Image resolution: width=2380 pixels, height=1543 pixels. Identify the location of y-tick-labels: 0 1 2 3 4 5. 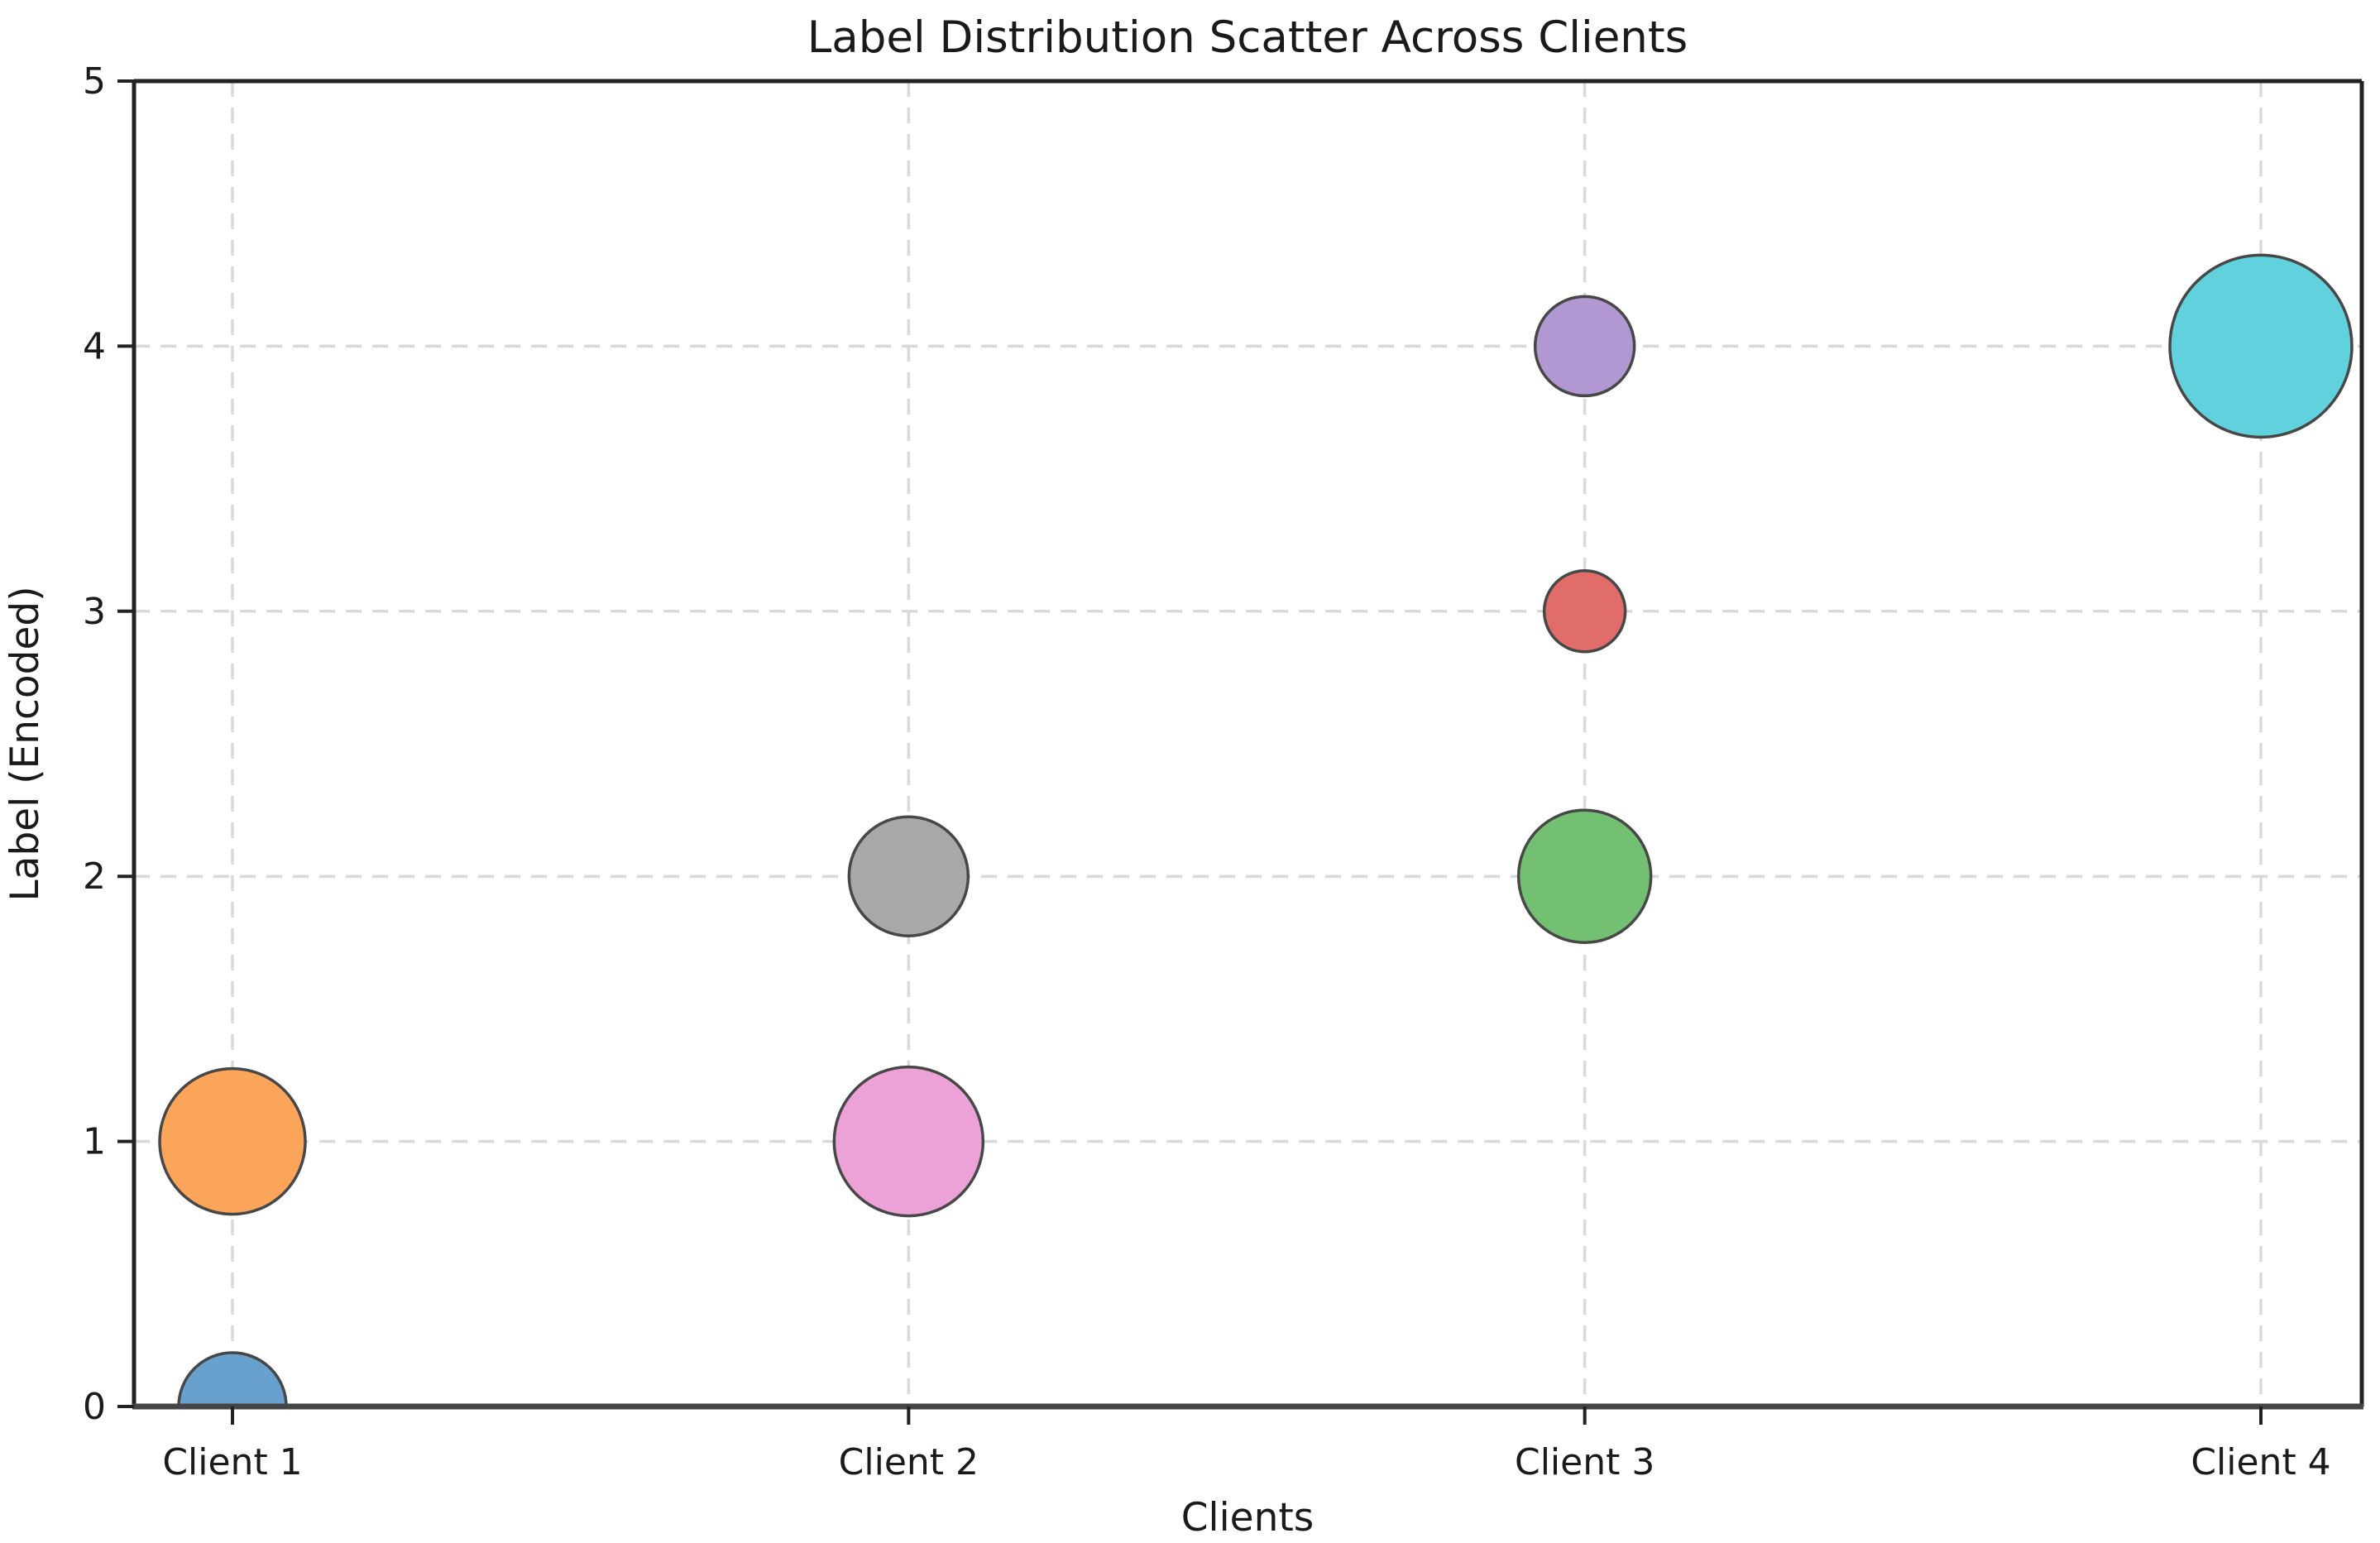
(94, 744).